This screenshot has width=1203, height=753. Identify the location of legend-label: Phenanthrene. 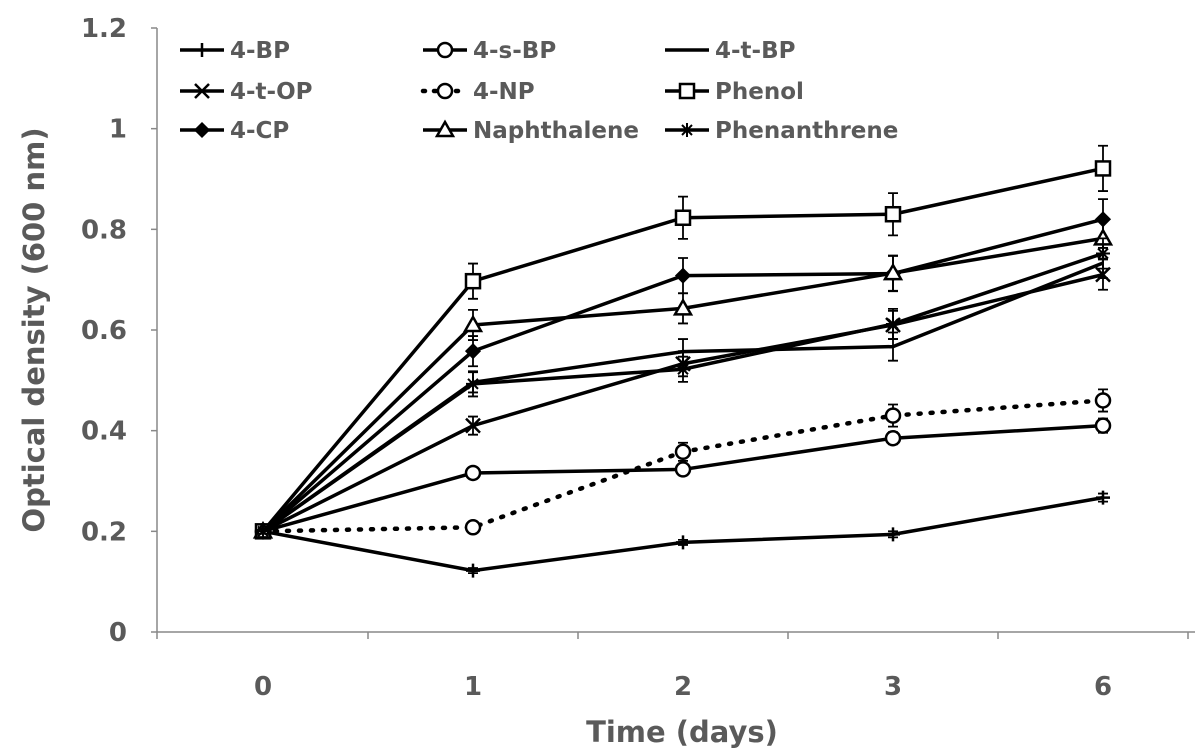
(806, 131).